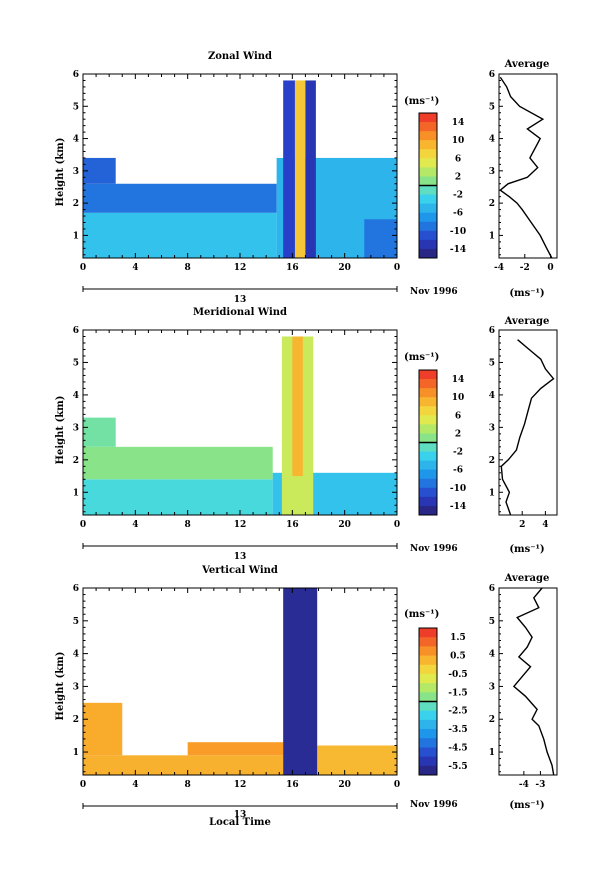  What do you see at coordinates (458, 398) in the screenshot?
I see `colorbar-tick-label: 10` at bounding box center [458, 398].